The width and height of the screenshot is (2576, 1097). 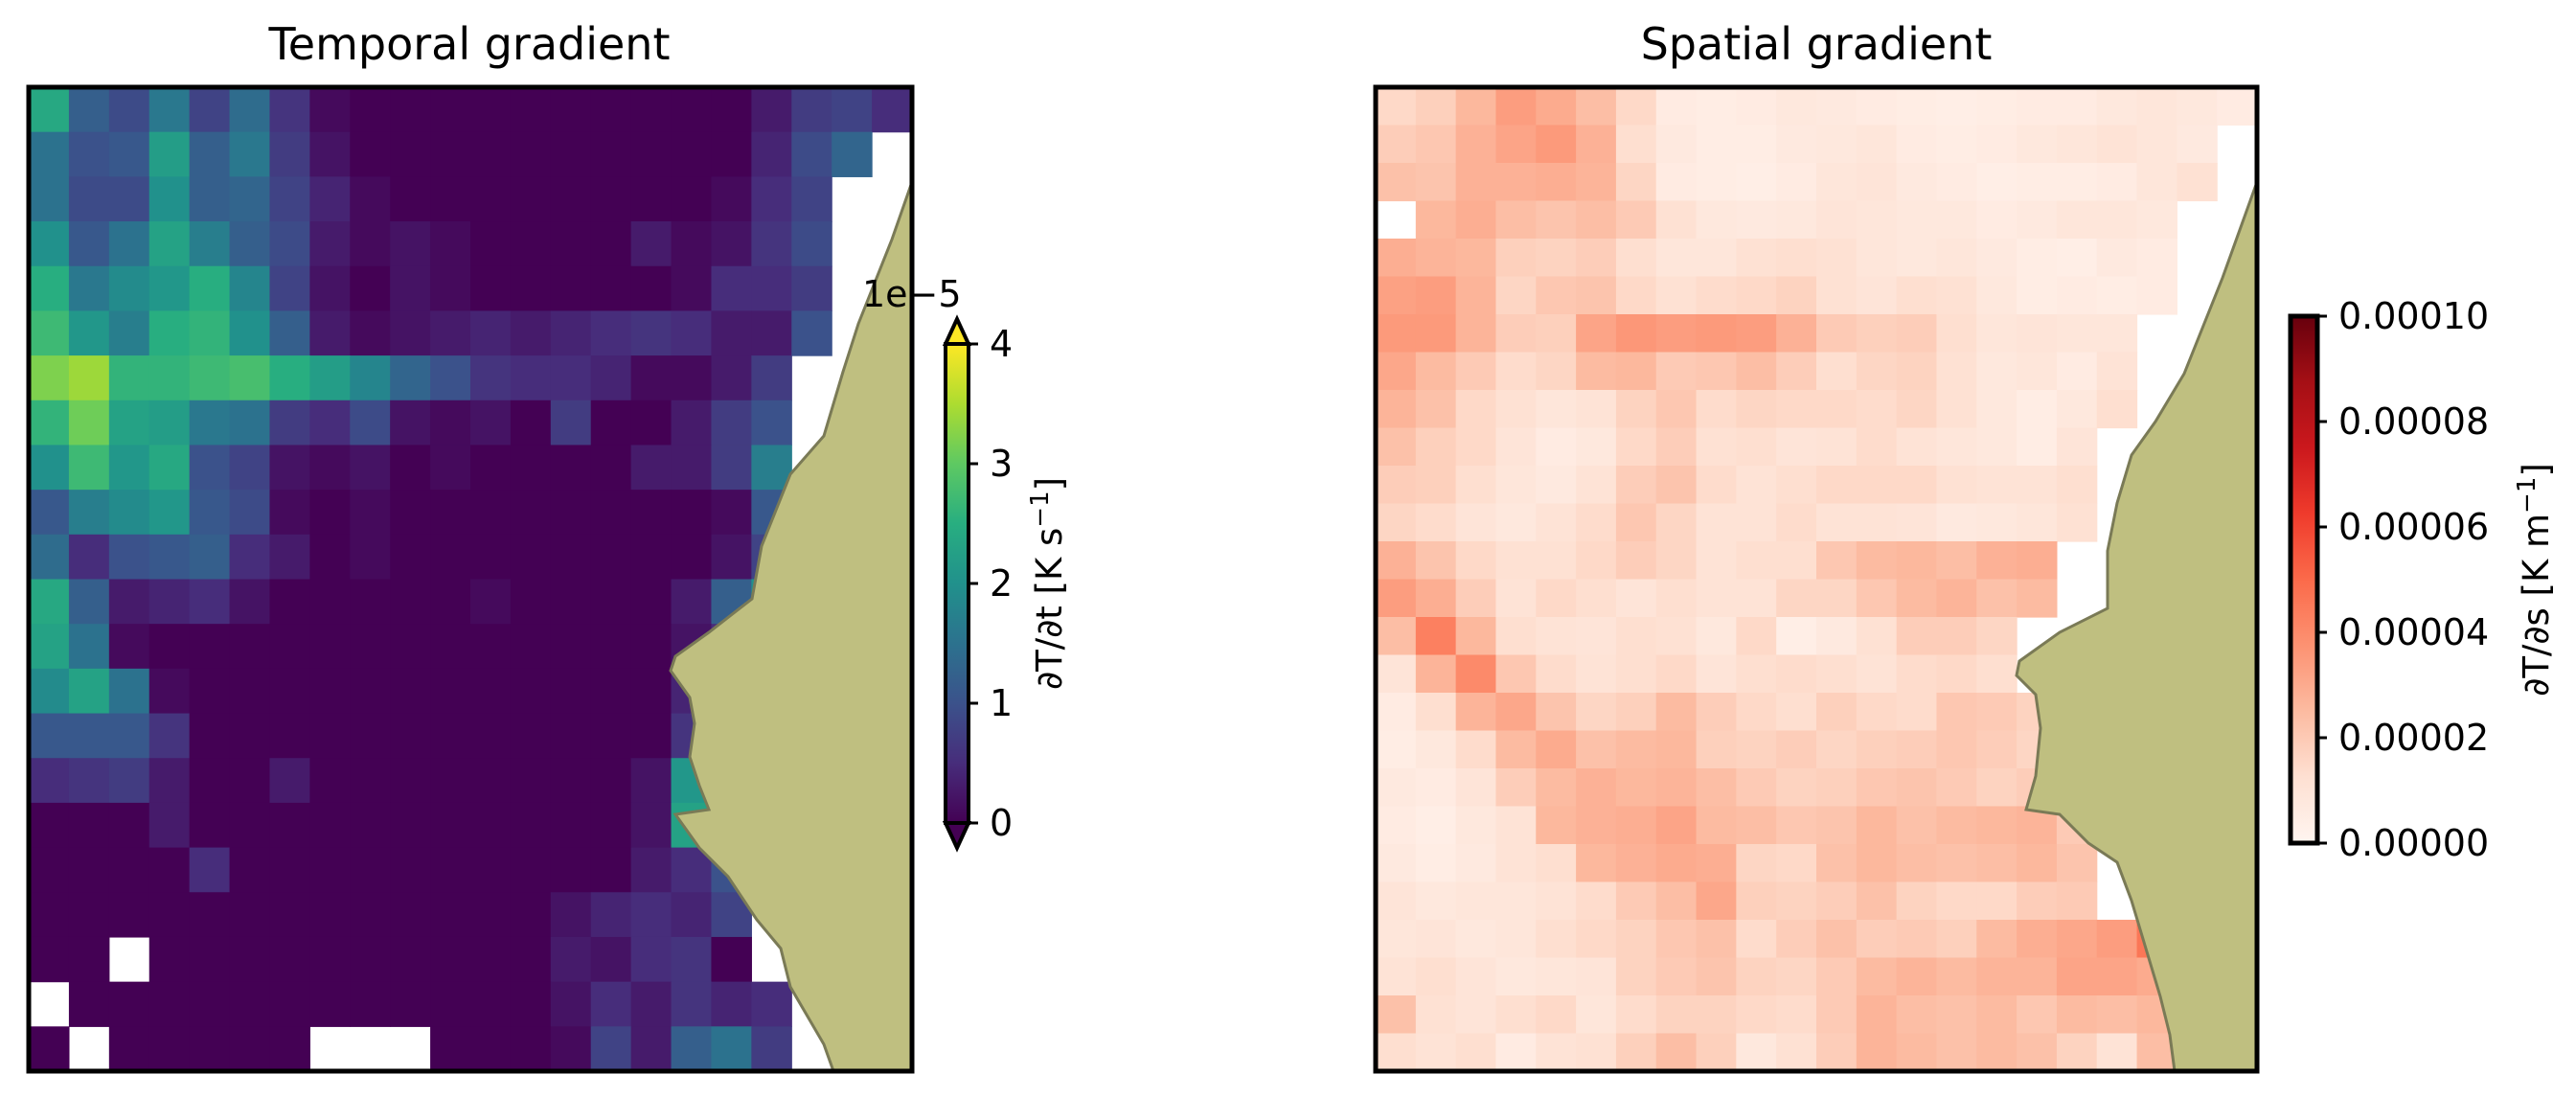 What do you see at coordinates (2137, 627) in the screenshot?
I see `spatial-coastline` at bounding box center [2137, 627].